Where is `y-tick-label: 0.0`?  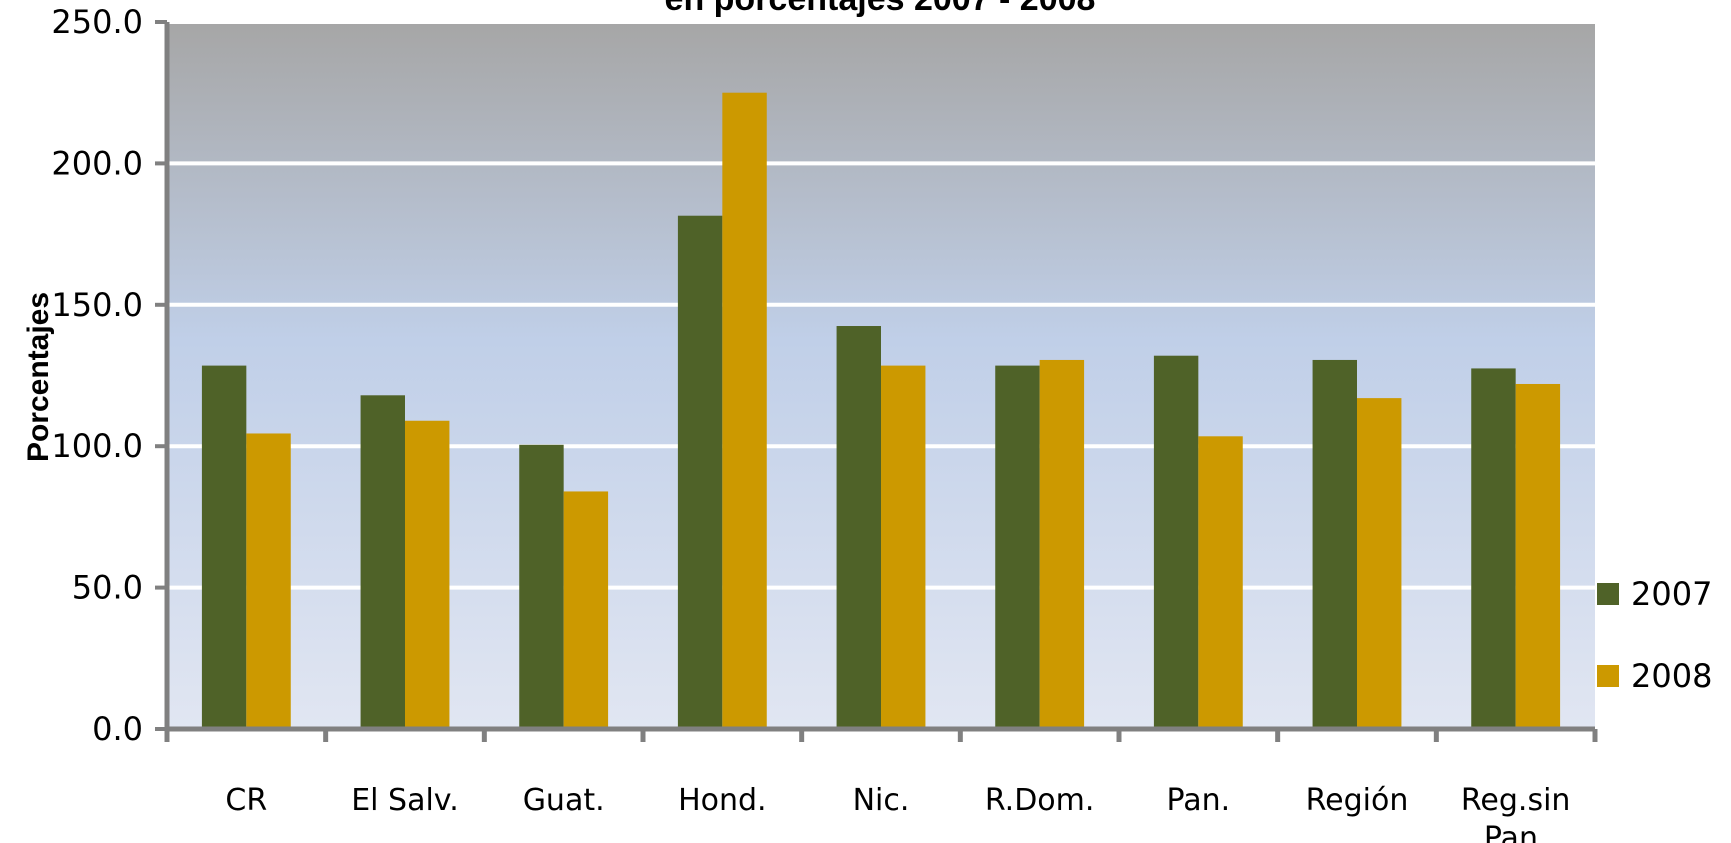 y-tick-label: 0.0 is located at coordinates (117, 729).